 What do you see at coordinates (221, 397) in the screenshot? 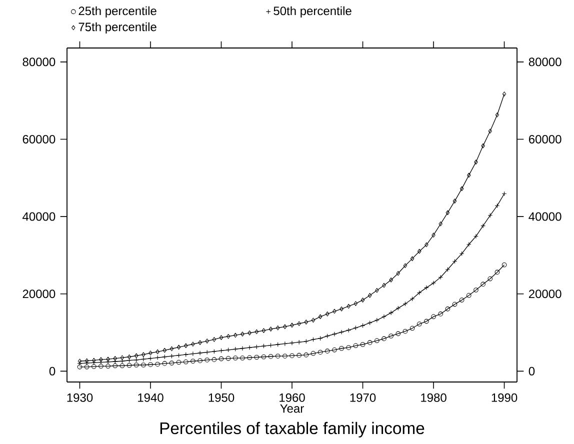
I see `x-tick-label: 1950` at bounding box center [221, 397].